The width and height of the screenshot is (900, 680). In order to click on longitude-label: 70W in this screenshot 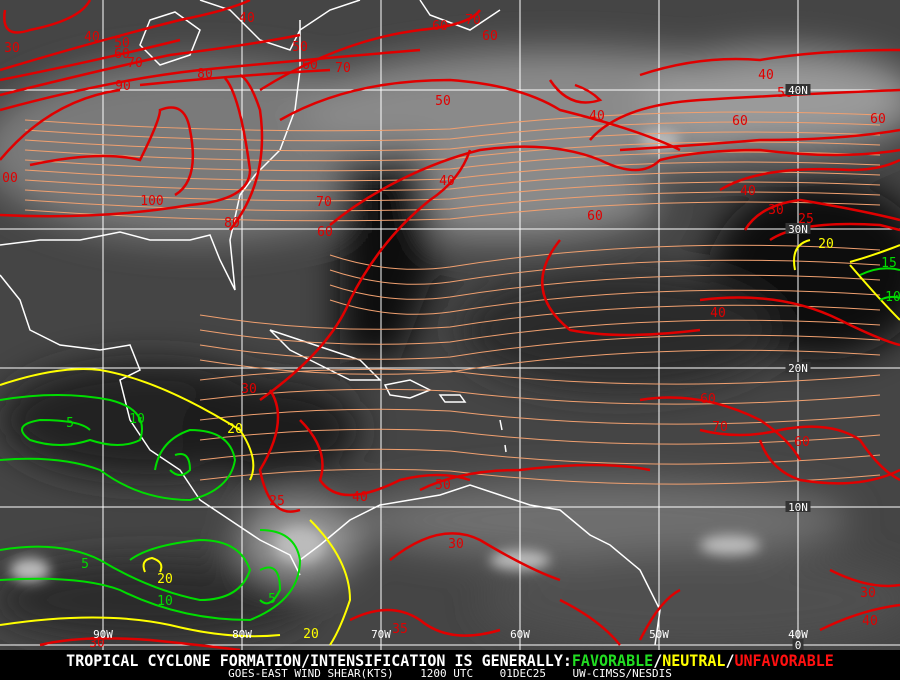, I will do `click(381, 634)`.